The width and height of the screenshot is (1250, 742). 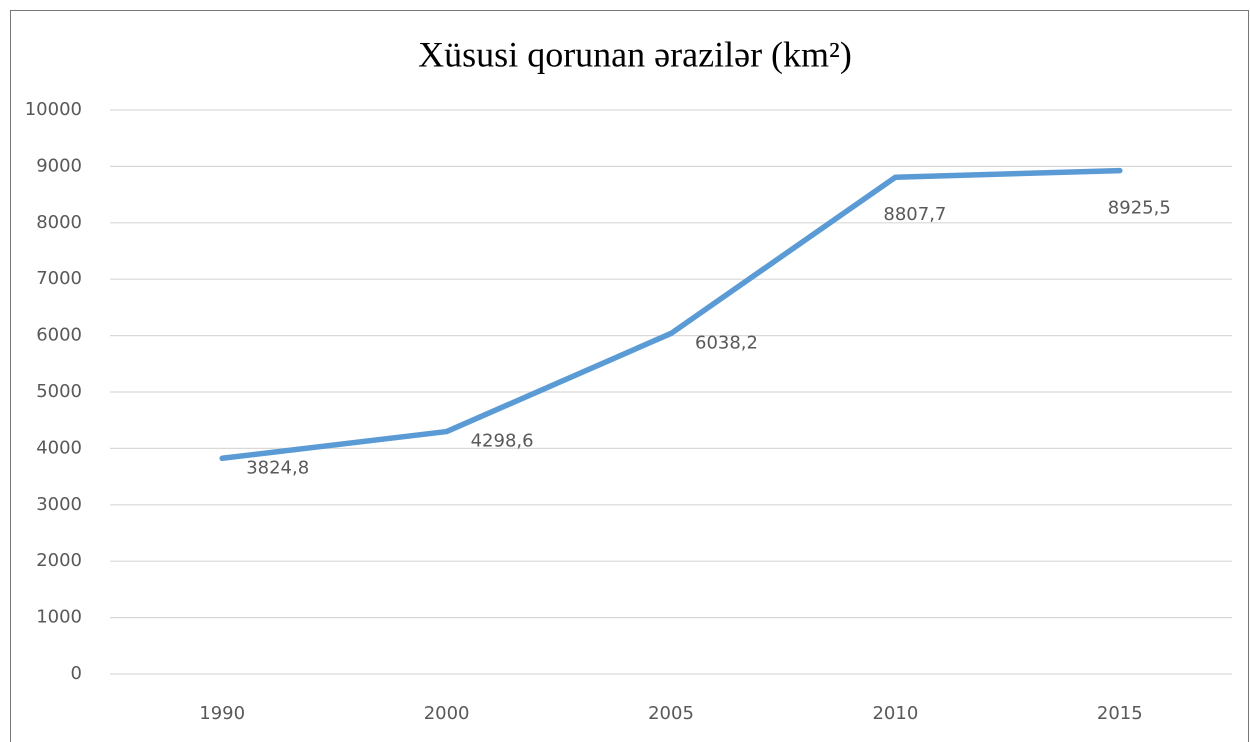 I want to click on data-label: 6038,2, so click(x=726, y=342).